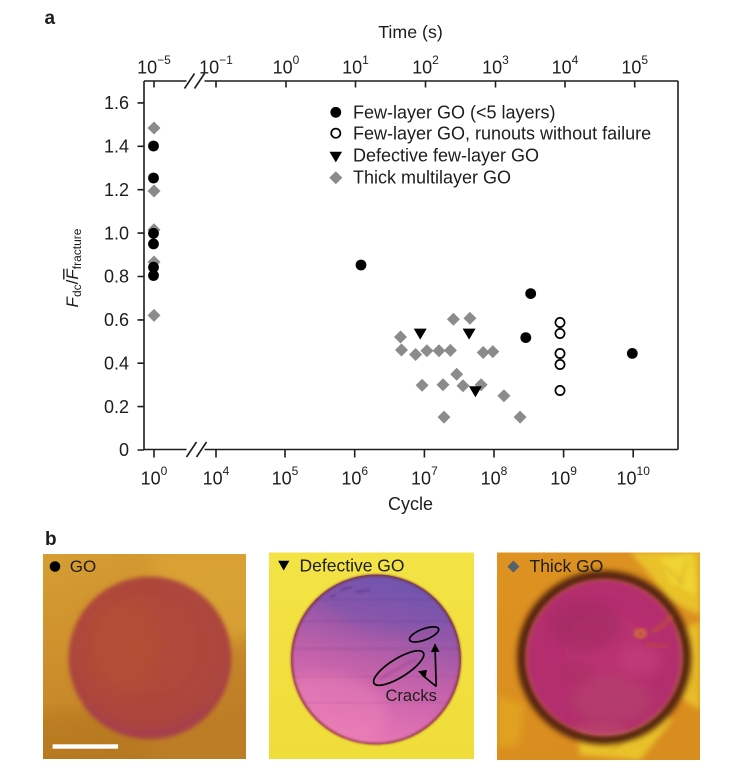 The height and width of the screenshot is (771, 736). I want to click on svg-text: 10¹, so click(355, 65).